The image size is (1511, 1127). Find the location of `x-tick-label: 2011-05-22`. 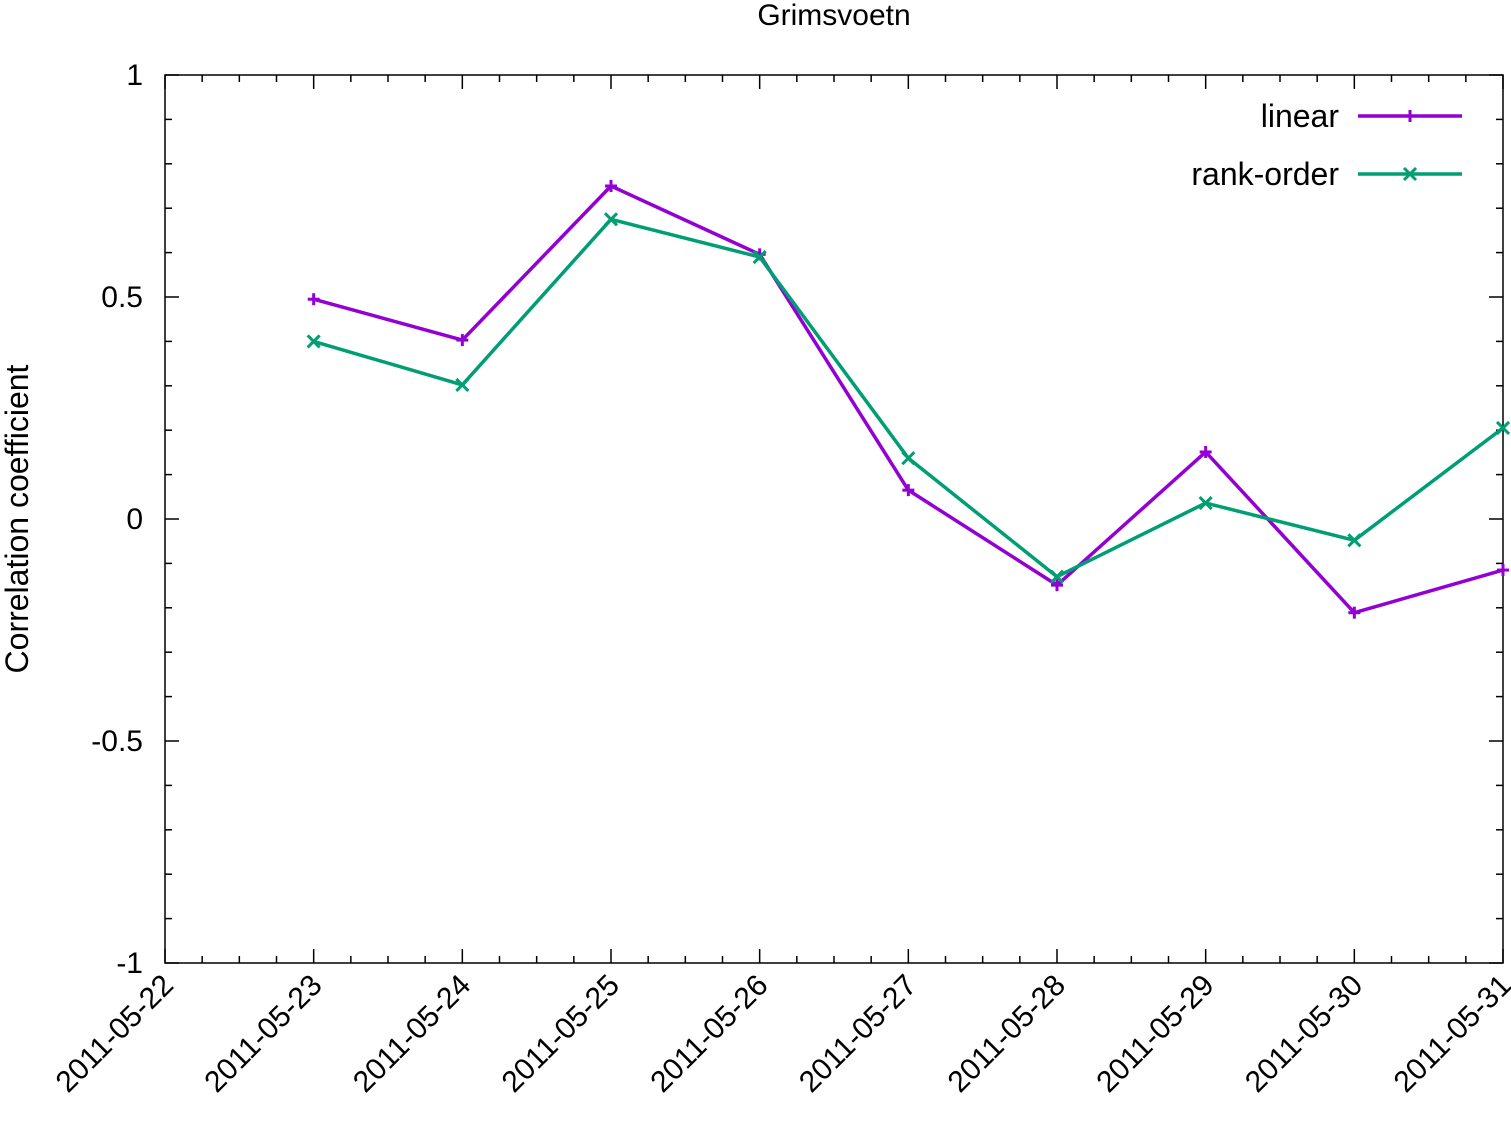

x-tick-label: 2011-05-22 is located at coordinates (115, 1034).